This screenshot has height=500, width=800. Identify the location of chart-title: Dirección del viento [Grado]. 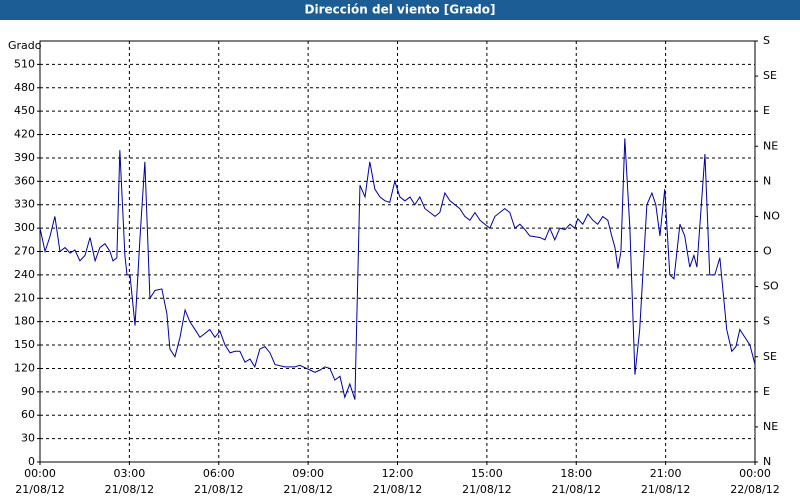
(400, 10).